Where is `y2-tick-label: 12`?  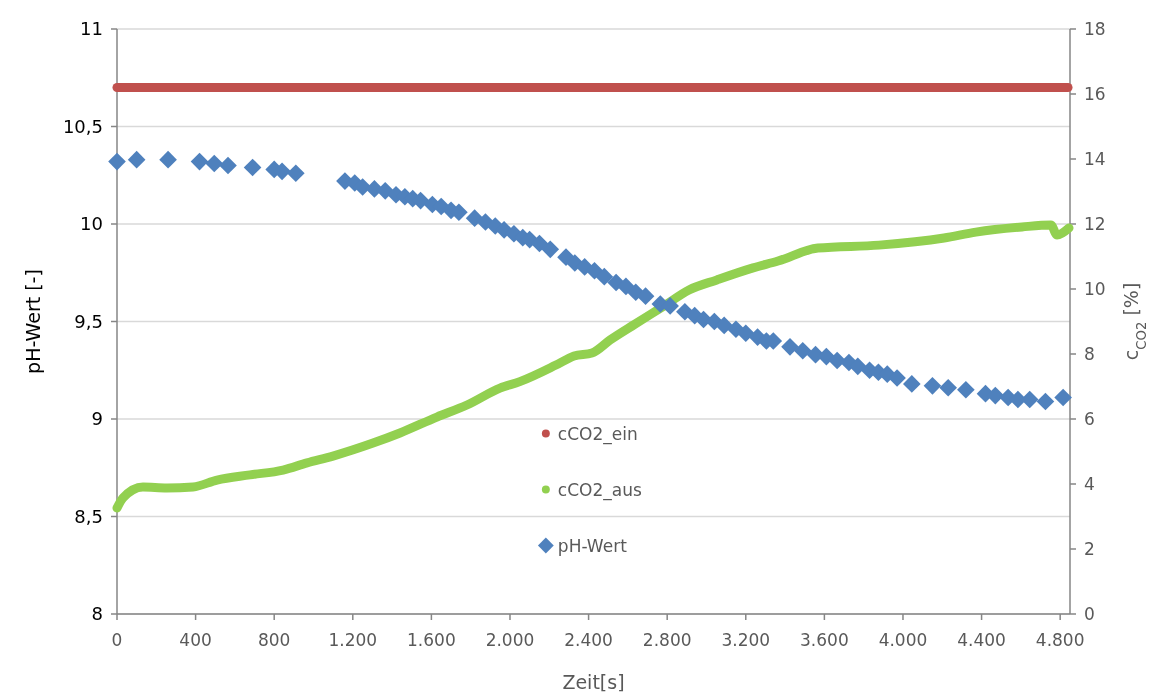 y2-tick-label: 12 is located at coordinates (1095, 224).